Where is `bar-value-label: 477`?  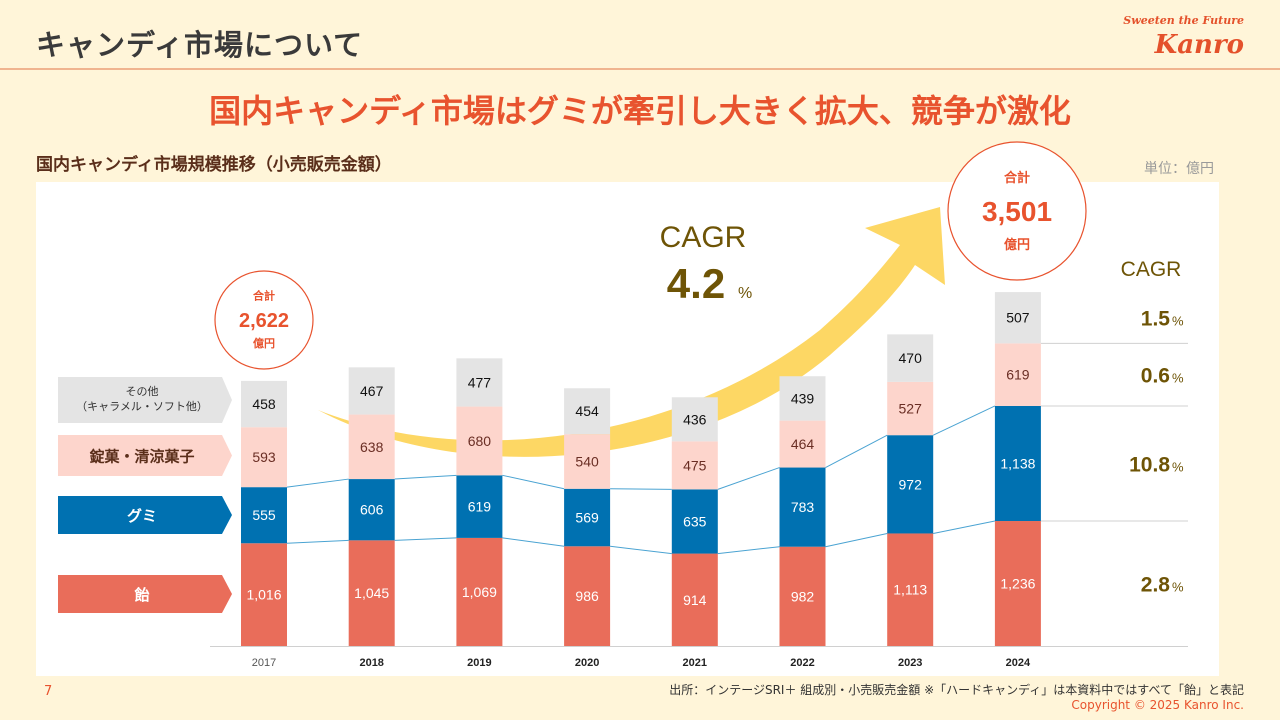 bar-value-label: 477 is located at coordinates (480, 382).